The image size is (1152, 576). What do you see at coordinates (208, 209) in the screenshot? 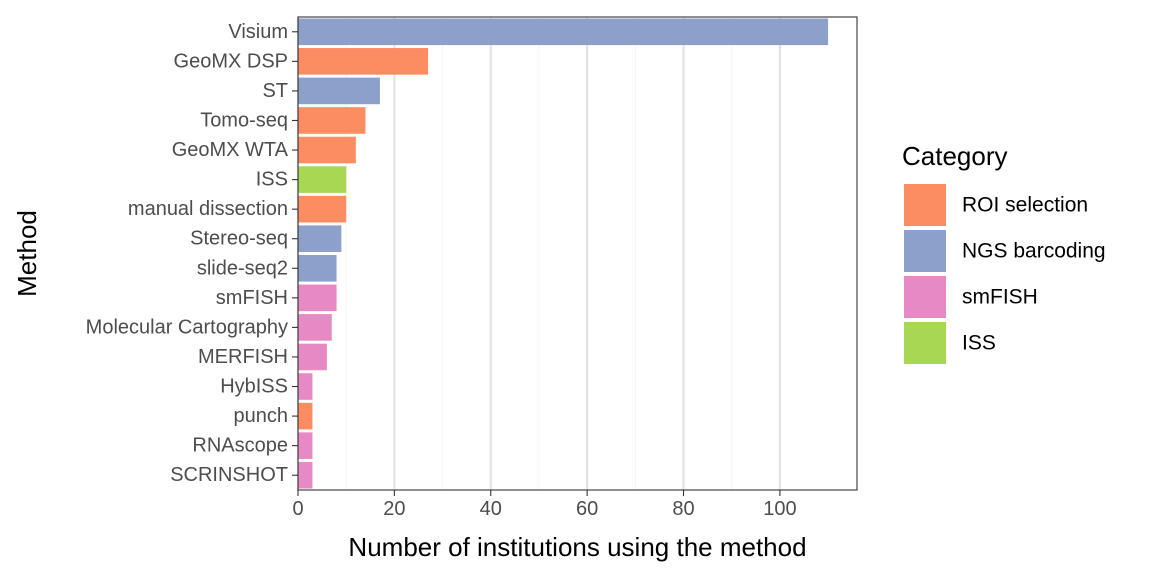
I see `y-tick-label: manual dissection` at bounding box center [208, 209].